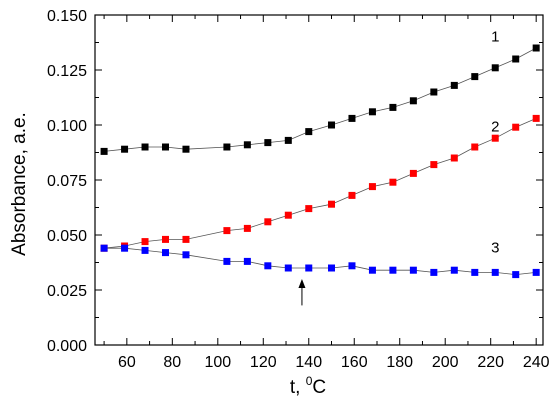 The height and width of the screenshot is (407, 550). What do you see at coordinates (536, 362) in the screenshot?
I see `x-tick-label: 240` at bounding box center [536, 362].